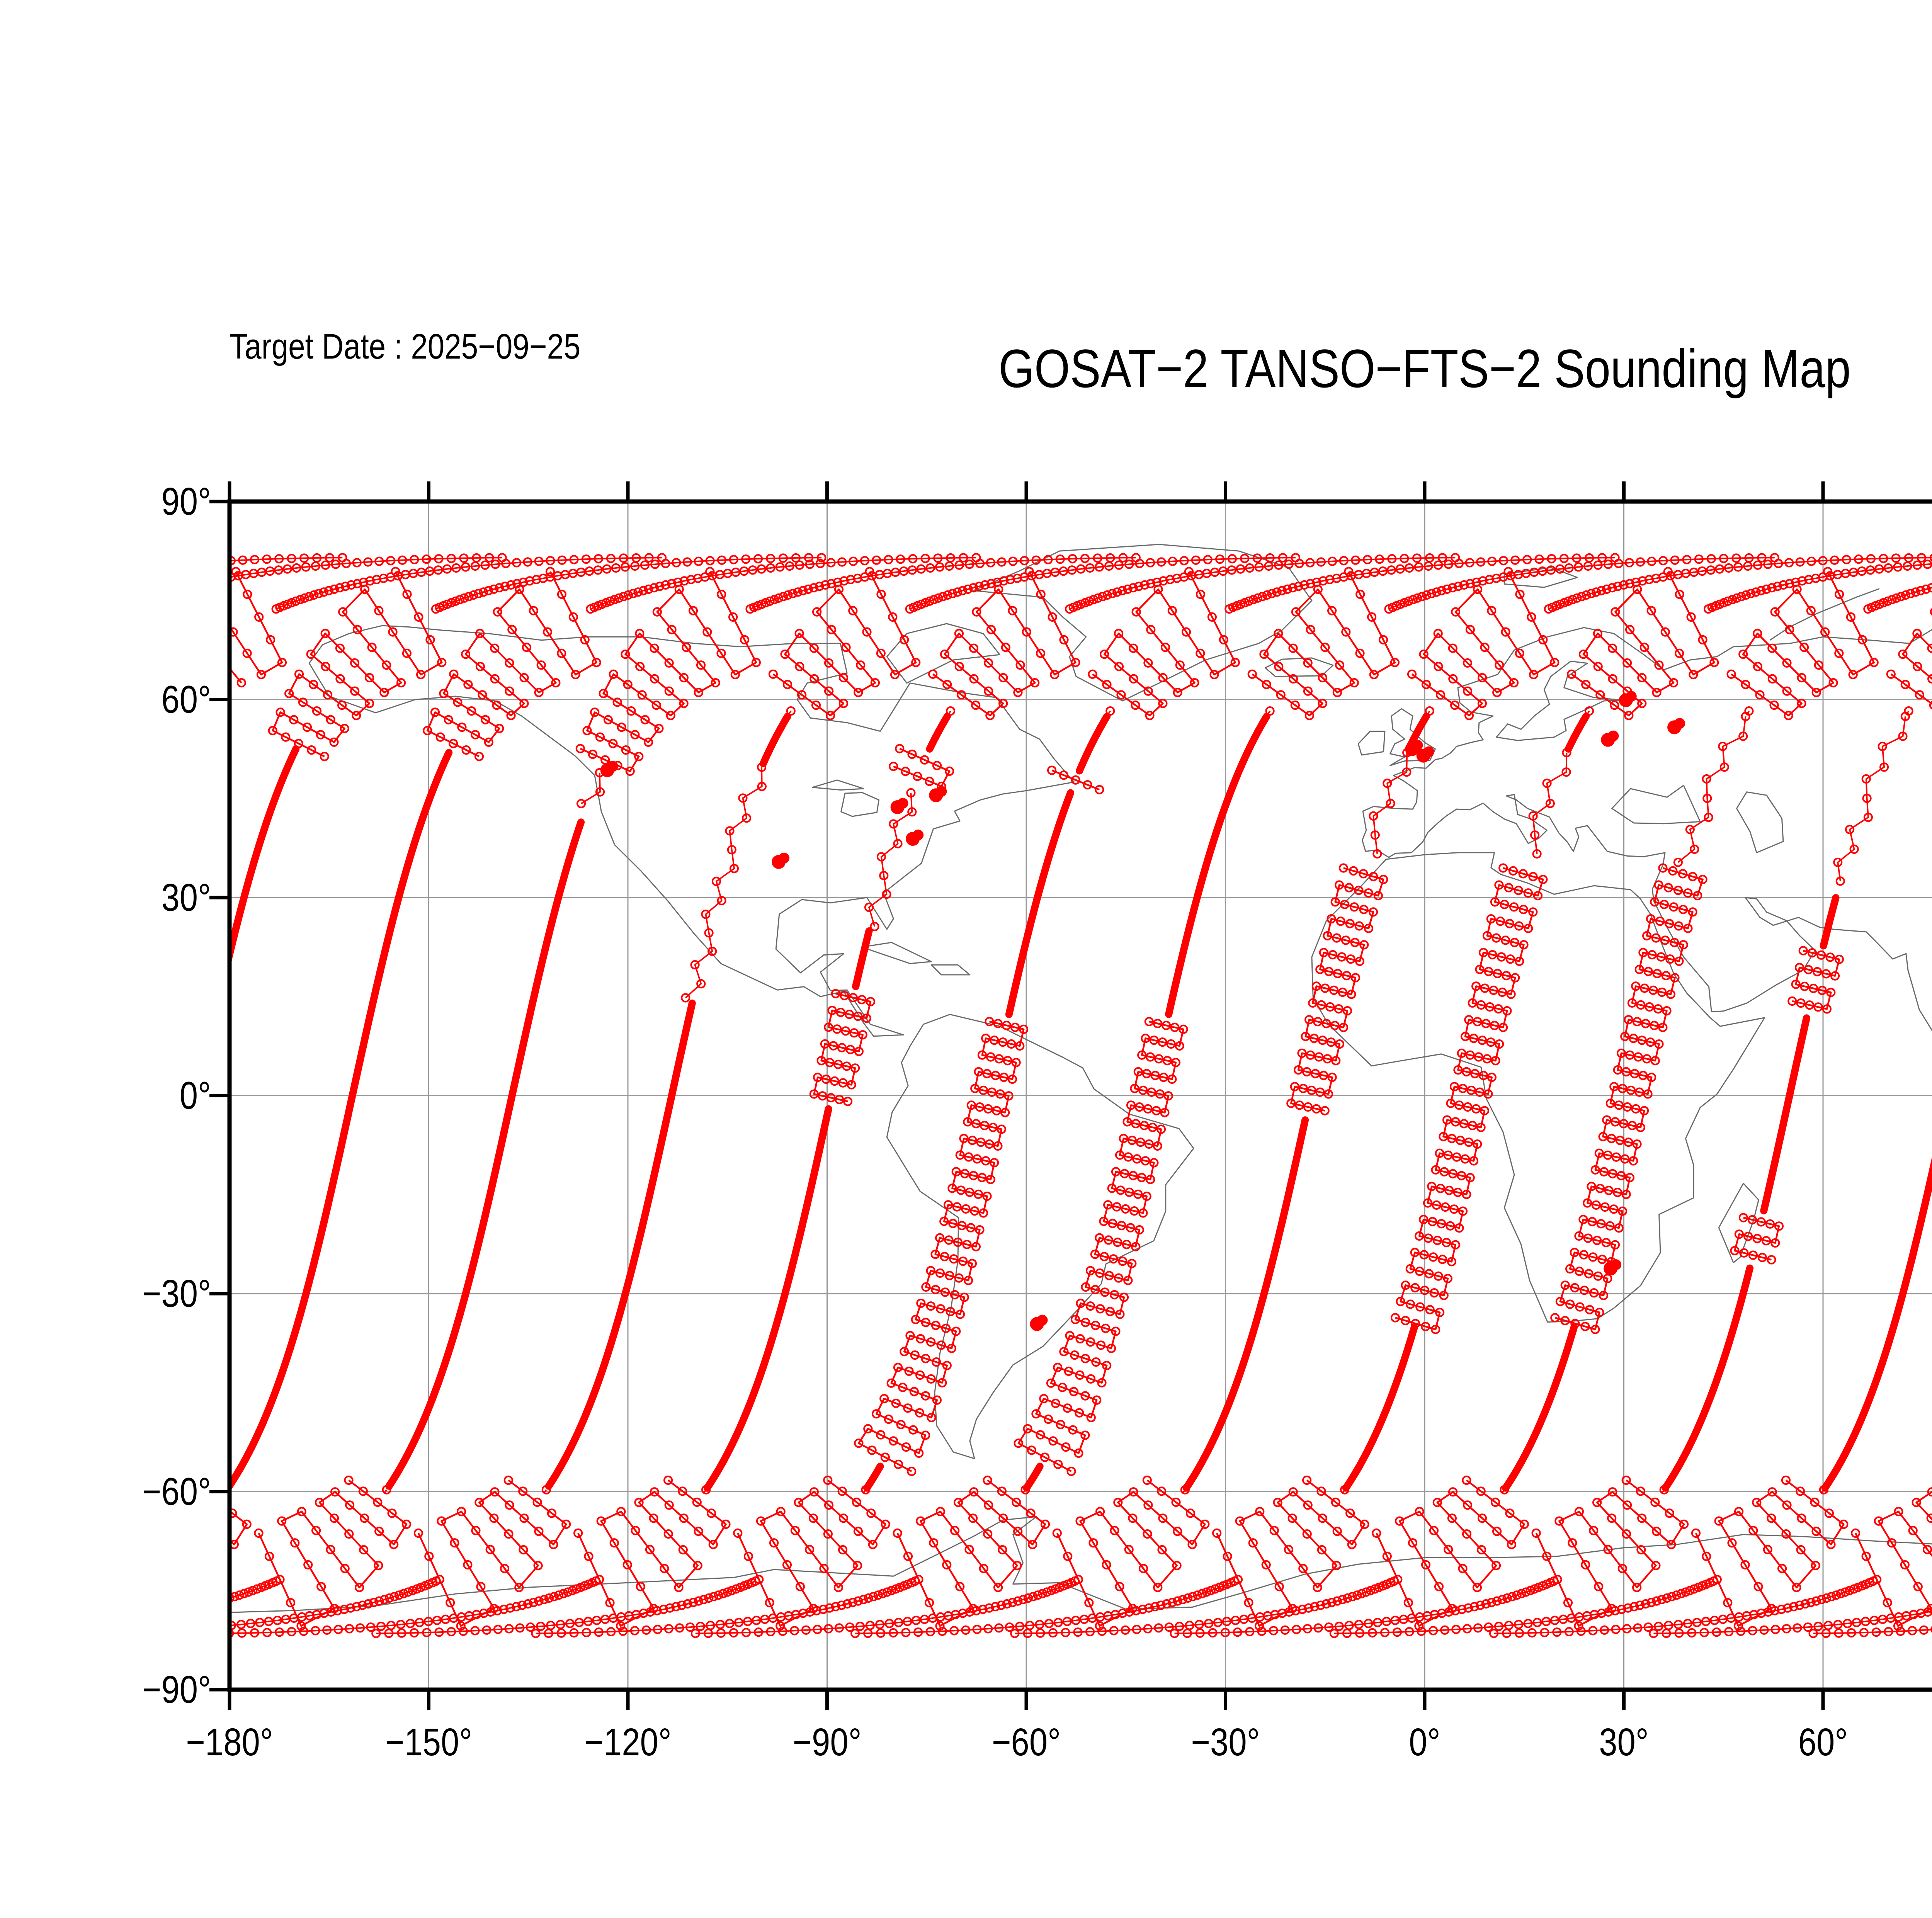  What do you see at coordinates (1614, 736) in the screenshot?
I see `dense-target-minsk-b` at bounding box center [1614, 736].